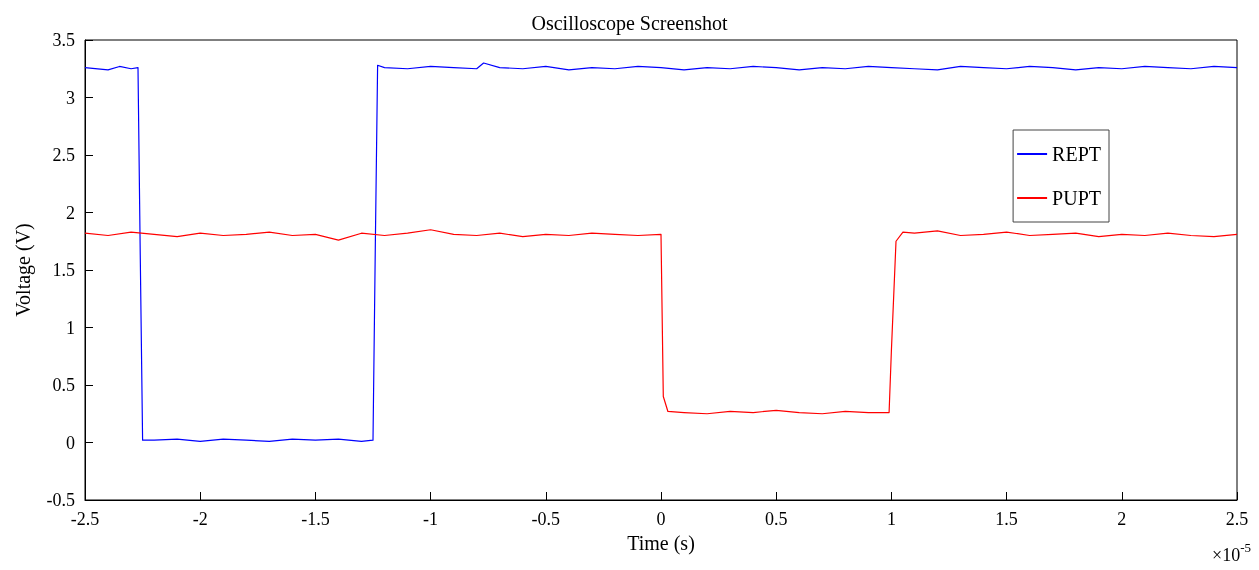  What do you see at coordinates (200, 519) in the screenshot?
I see `x-tick-label: -2` at bounding box center [200, 519].